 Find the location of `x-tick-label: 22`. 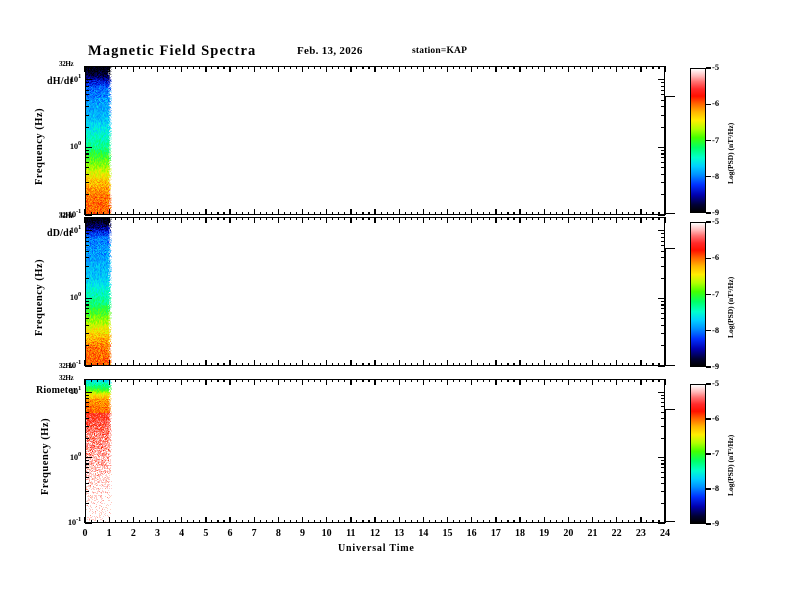

x-tick-label: 22 is located at coordinates (616, 533).